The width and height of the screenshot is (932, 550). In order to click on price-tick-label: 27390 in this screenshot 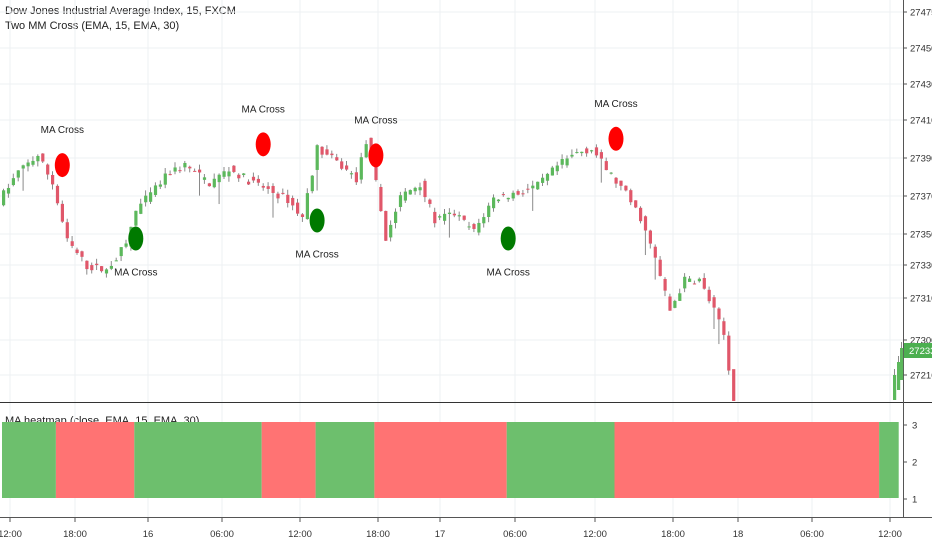, I will do `click(921, 159)`.